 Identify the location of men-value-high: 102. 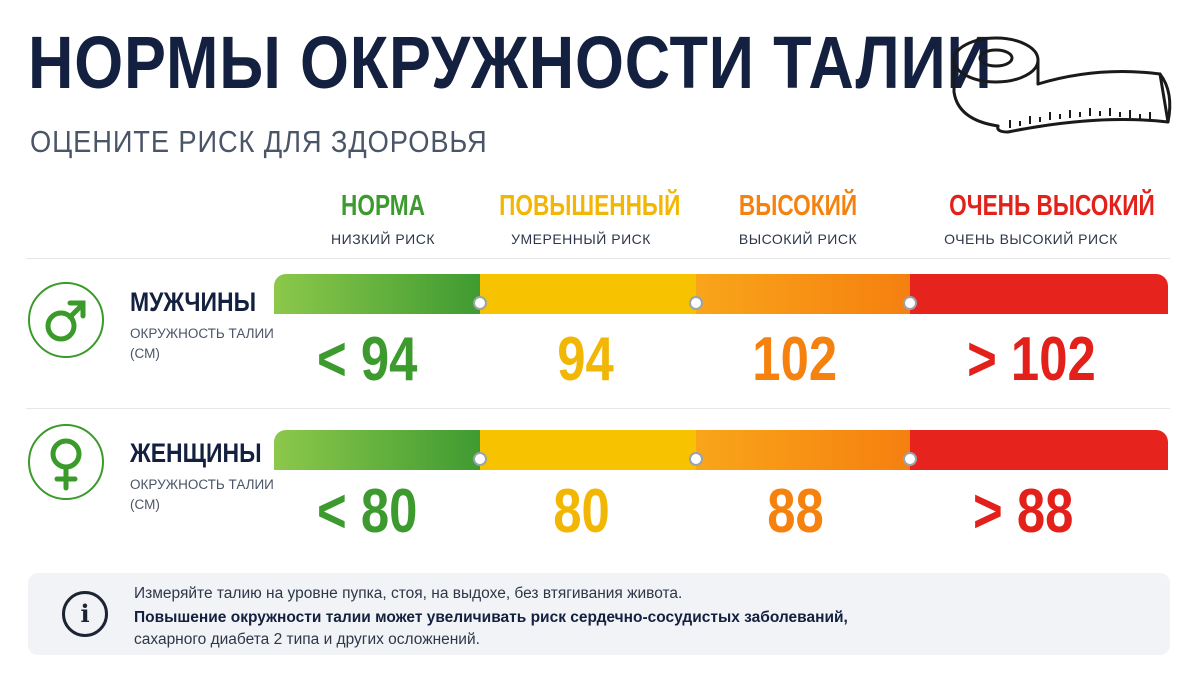
(795, 359).